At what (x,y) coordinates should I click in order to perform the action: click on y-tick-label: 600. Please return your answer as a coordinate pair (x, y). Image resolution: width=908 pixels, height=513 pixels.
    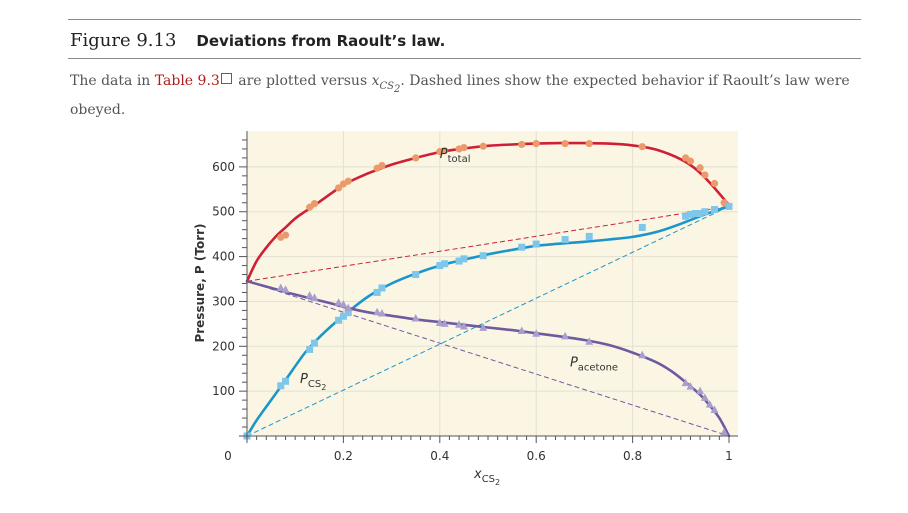
    Looking at the image, I should click on (223, 167).